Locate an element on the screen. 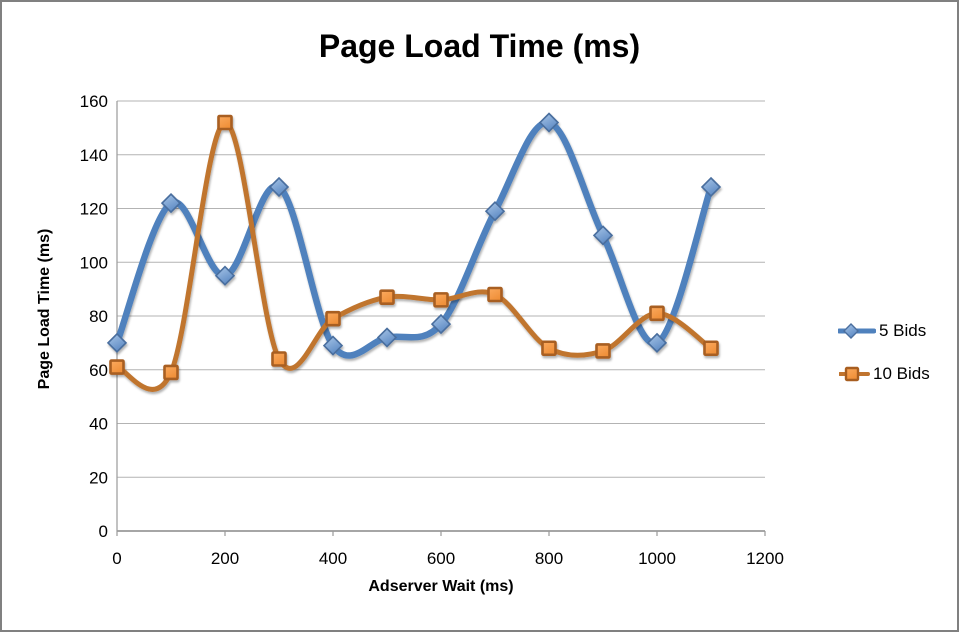  legend-square-marker-icon is located at coordinates (852, 374).